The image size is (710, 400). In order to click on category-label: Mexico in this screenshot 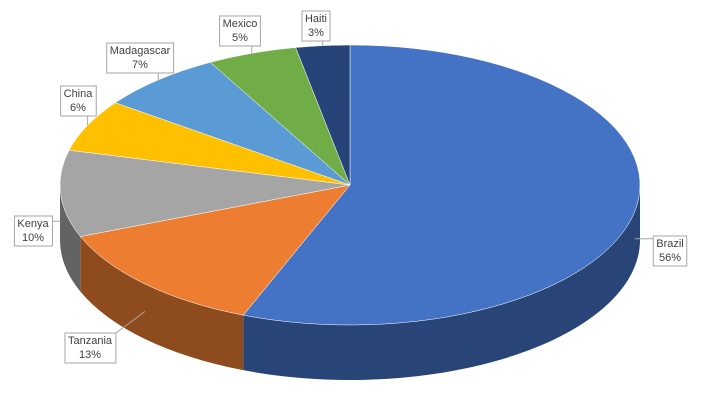, I will do `click(240, 24)`.